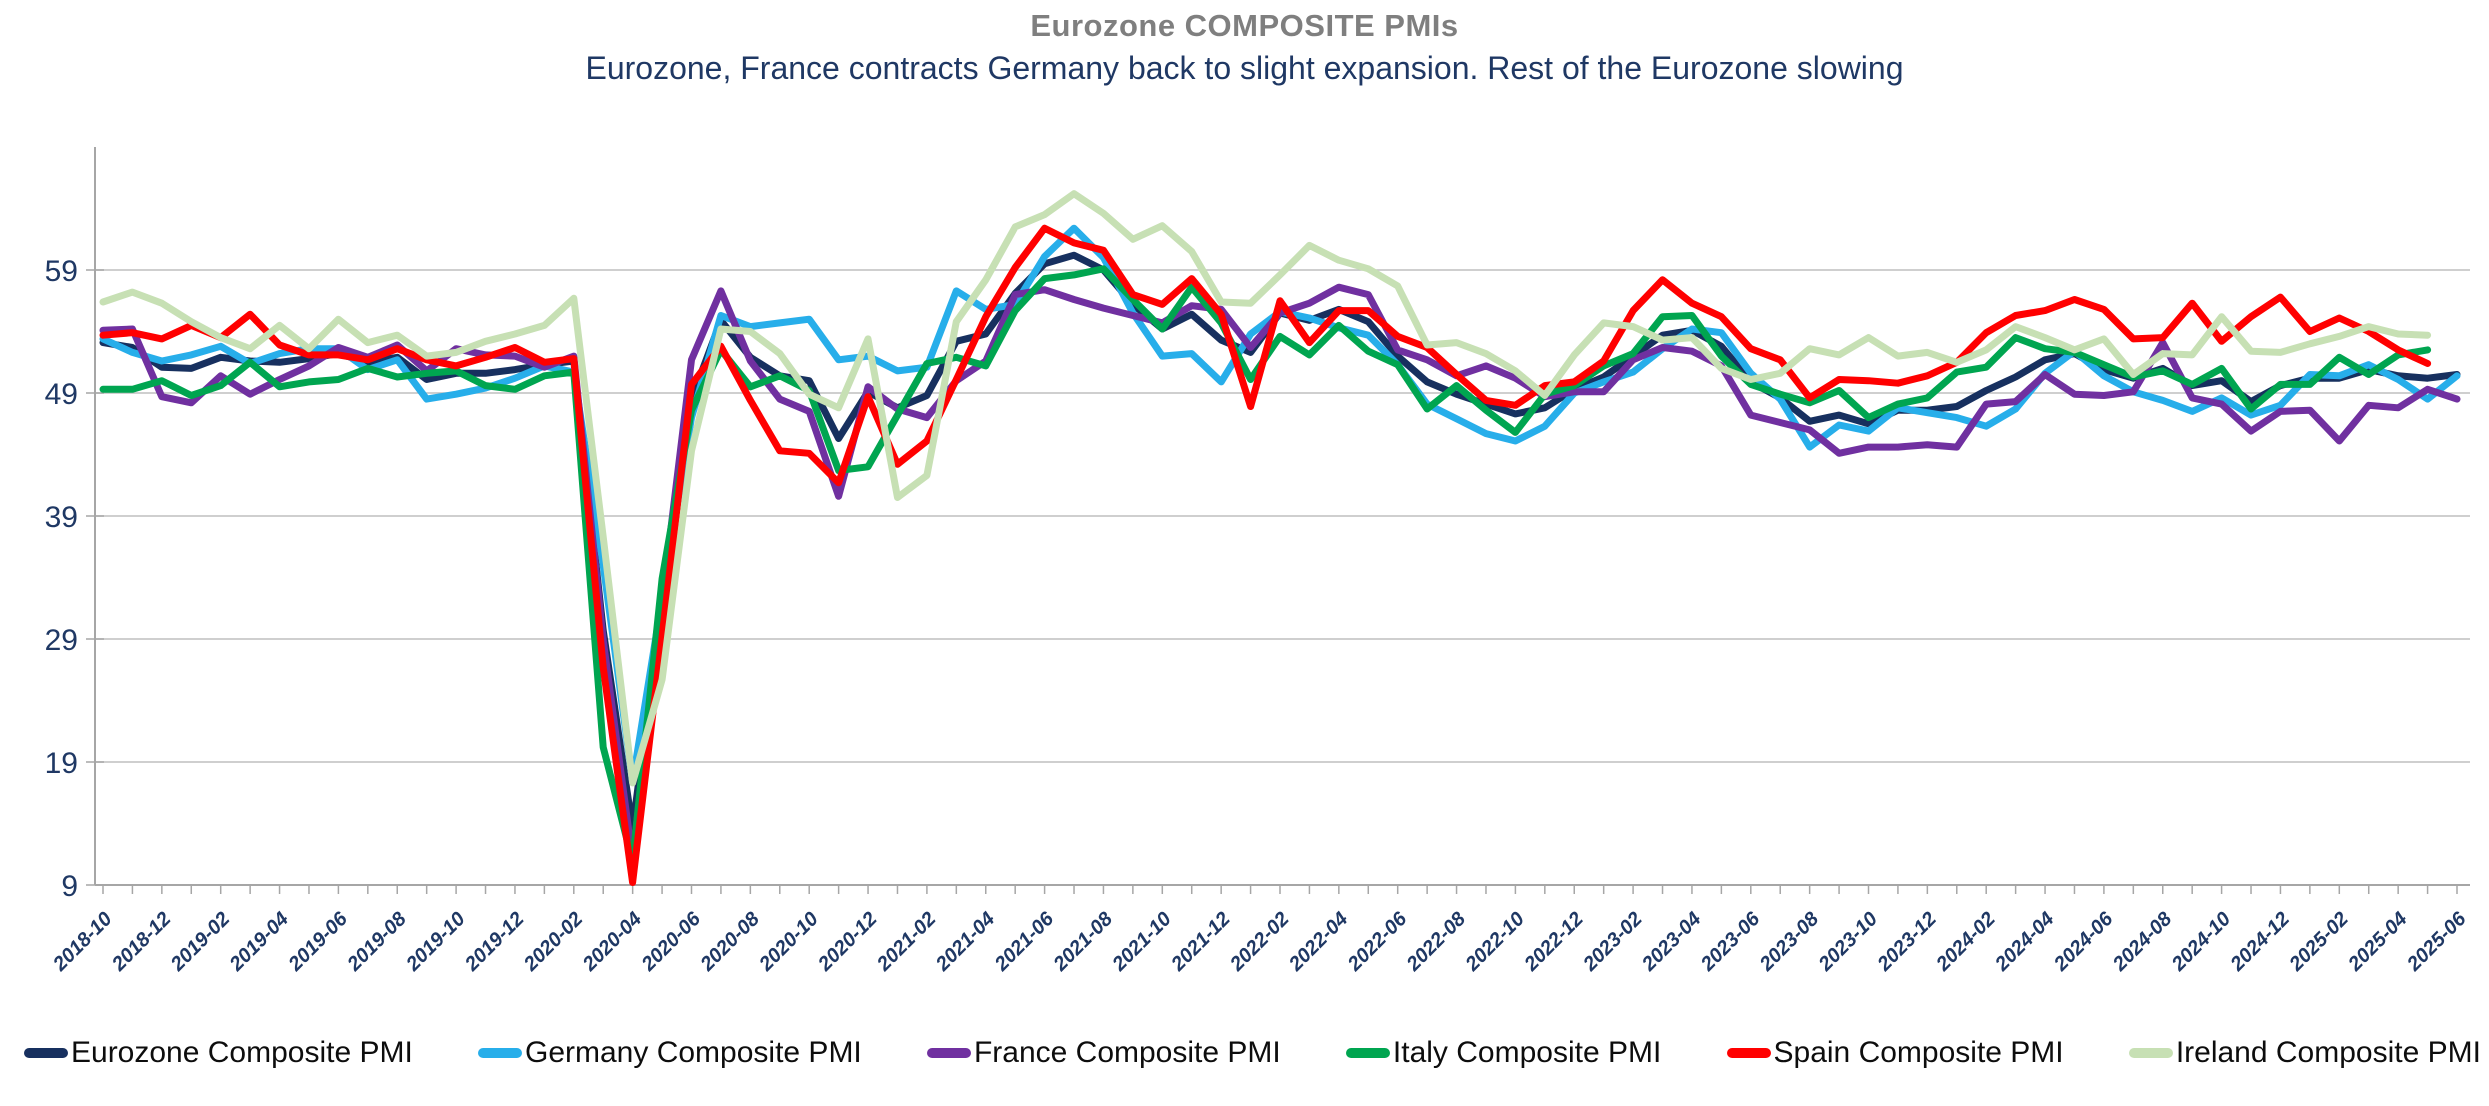  What do you see at coordinates (2319, 942) in the screenshot?
I see `x-axis-tick-label: 2025-02` at bounding box center [2319, 942].